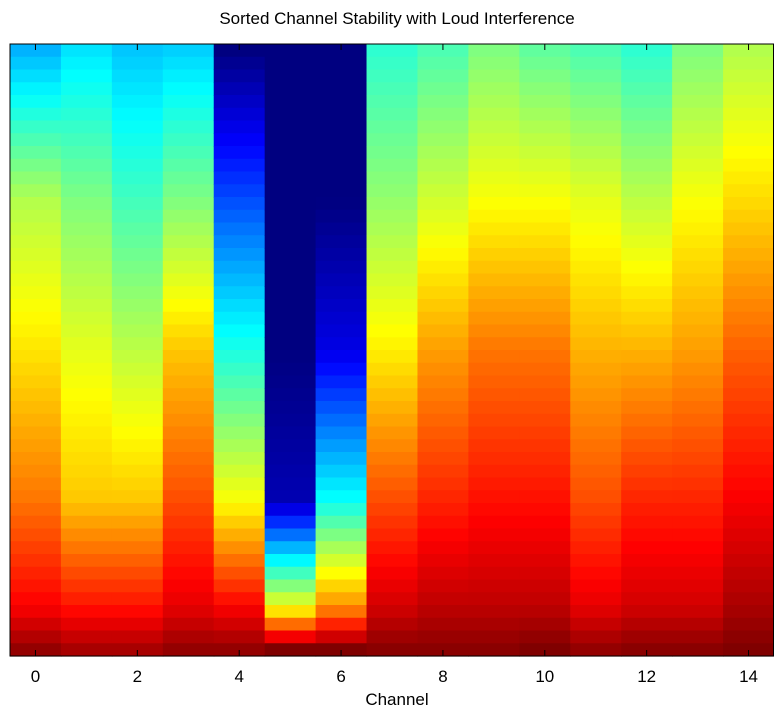  I want to click on heatmap-cell-ch0-r17, so click(36, 267).